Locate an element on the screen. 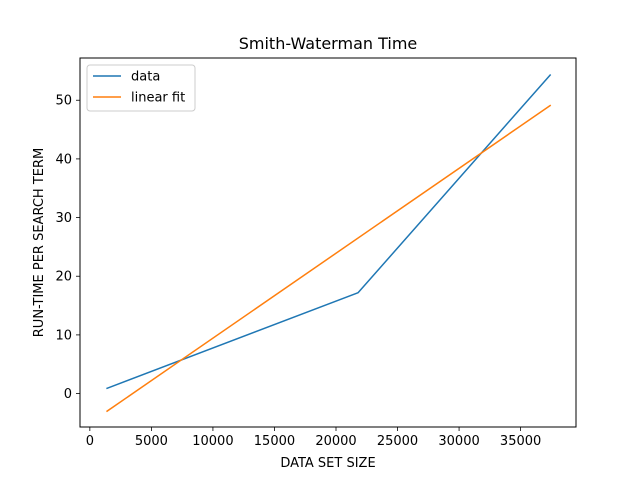 The height and width of the screenshot is (480, 640). x-tick-label: 0 is located at coordinates (90, 441).